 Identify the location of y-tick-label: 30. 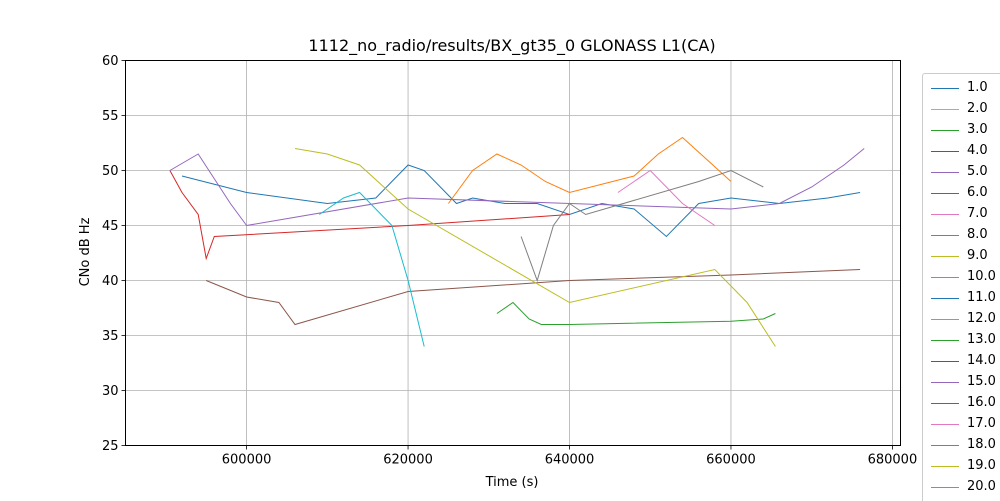
(110, 391).